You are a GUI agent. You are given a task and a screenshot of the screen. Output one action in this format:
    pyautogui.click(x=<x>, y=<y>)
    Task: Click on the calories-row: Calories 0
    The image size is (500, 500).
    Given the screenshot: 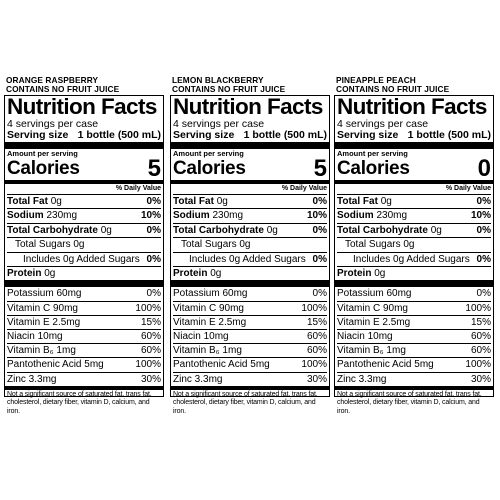 What is the action you would take?
    pyautogui.click(x=414, y=168)
    